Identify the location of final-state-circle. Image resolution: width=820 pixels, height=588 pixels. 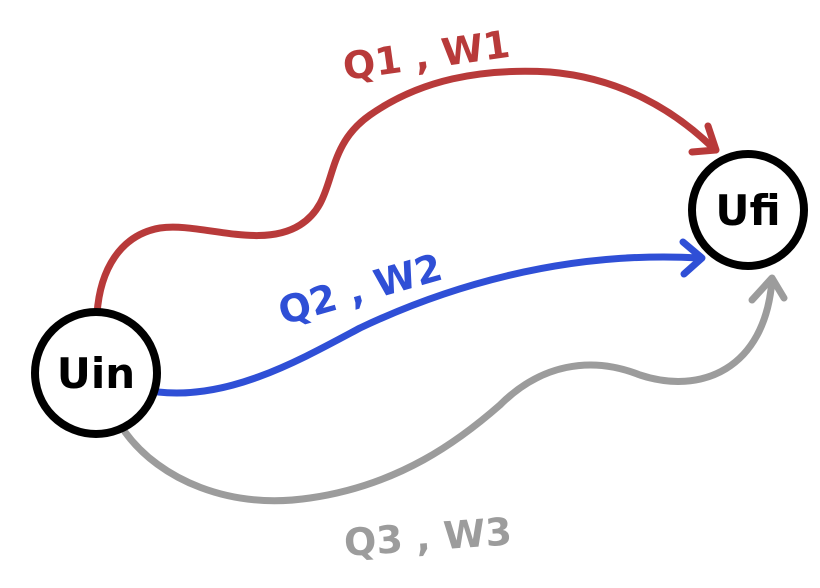
(748, 210).